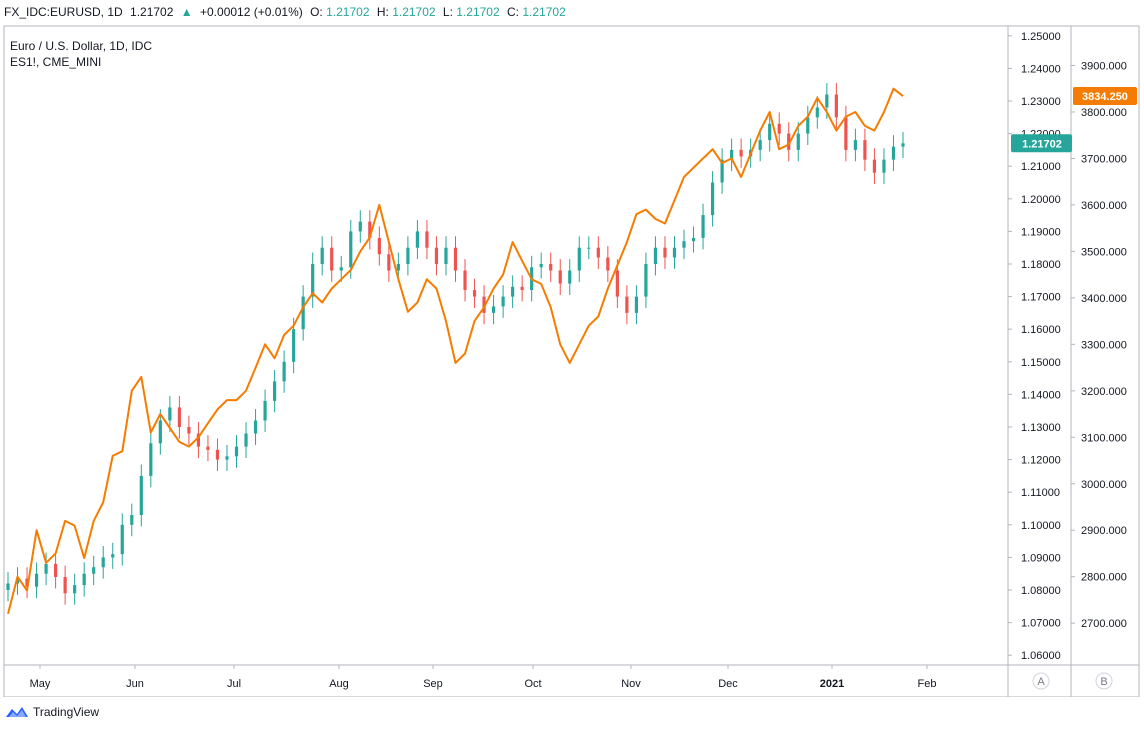 This screenshot has width=1144, height=730. Describe the element at coordinates (1104, 299) in the screenshot. I see `right-tick-label: 3400.000` at that location.